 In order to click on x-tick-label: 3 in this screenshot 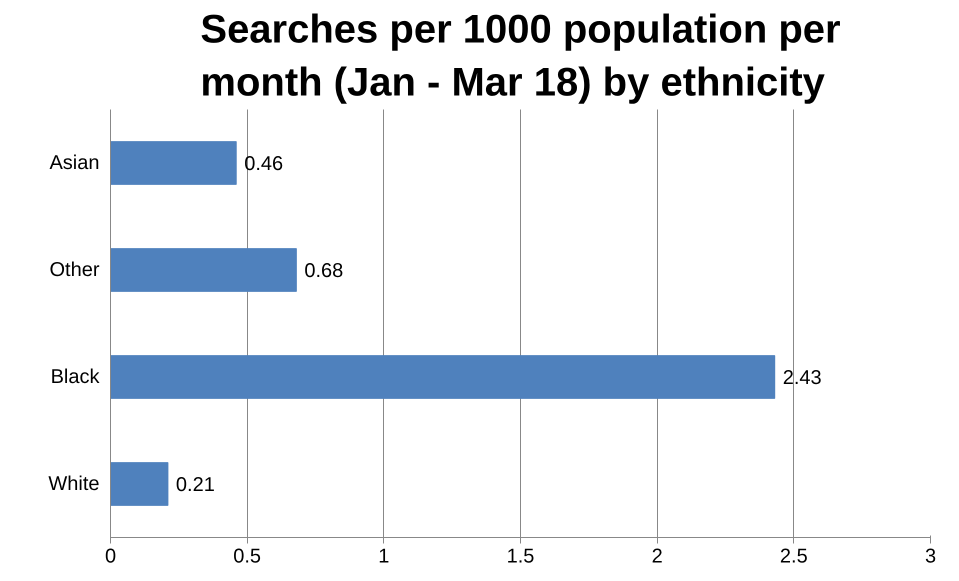, I will do `click(930, 557)`.